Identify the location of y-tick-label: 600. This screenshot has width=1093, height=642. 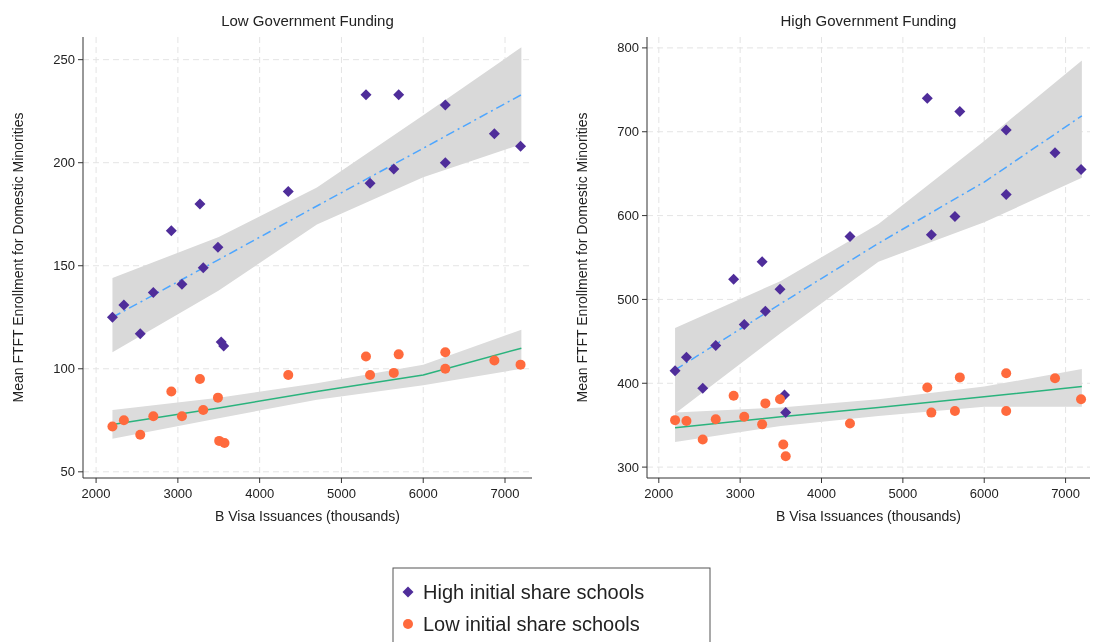
(628, 216).